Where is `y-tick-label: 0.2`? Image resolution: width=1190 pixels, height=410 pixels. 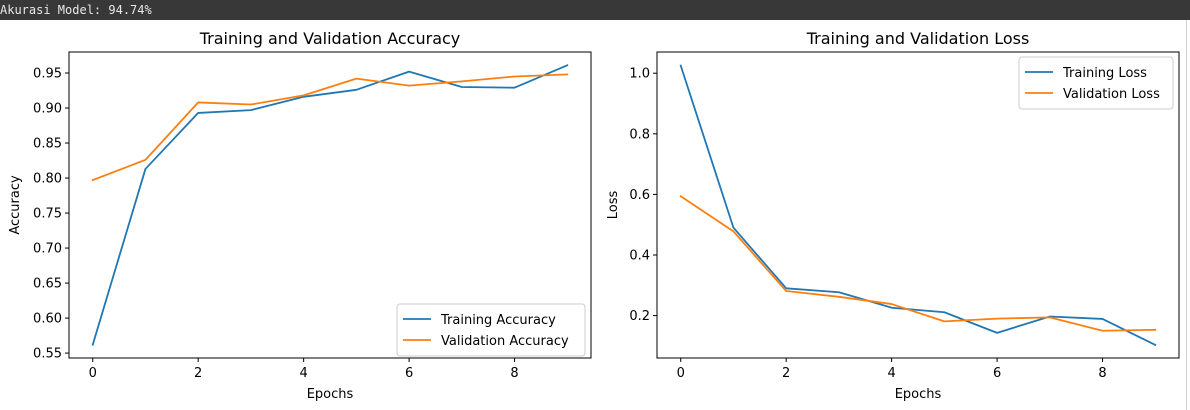
y-tick-label: 0.2 is located at coordinates (639, 316).